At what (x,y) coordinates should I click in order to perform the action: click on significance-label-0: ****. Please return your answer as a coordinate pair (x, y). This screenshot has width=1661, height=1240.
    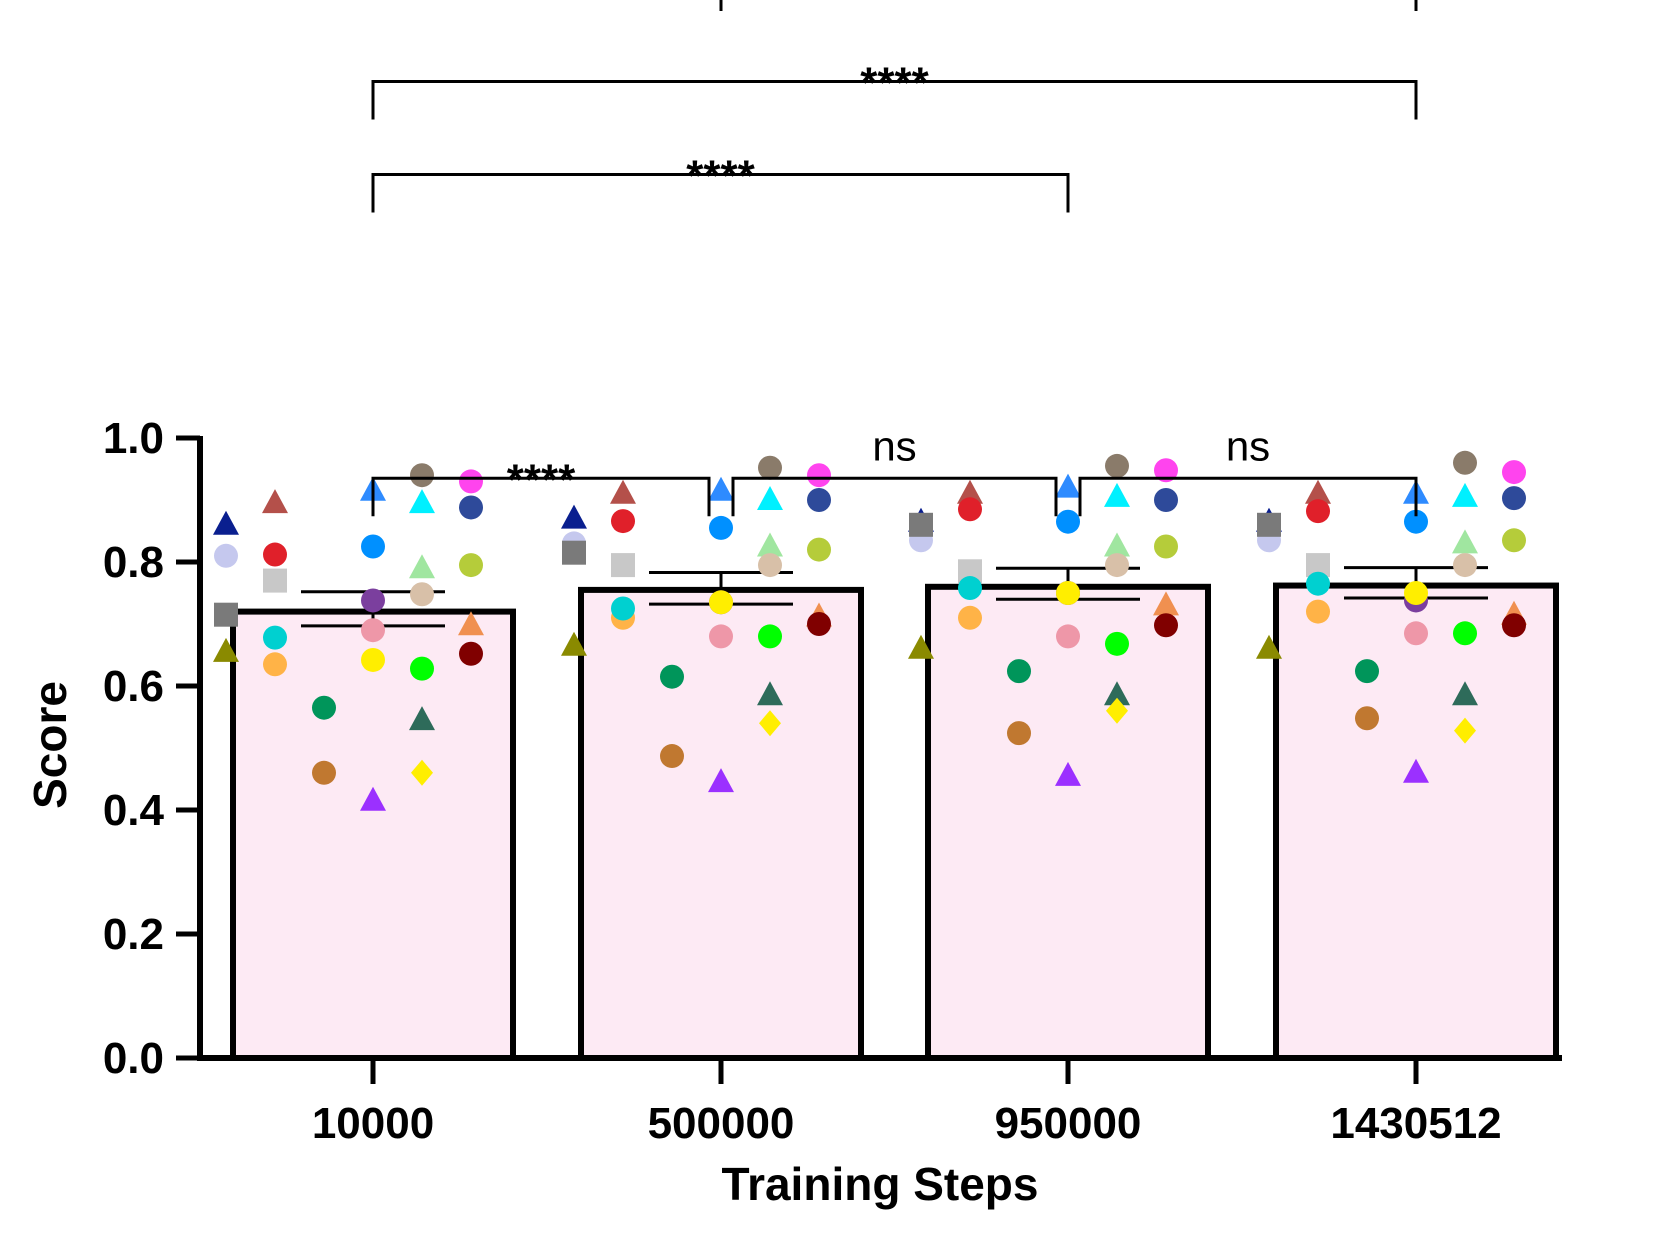
    Looking at the image, I should click on (541, 479).